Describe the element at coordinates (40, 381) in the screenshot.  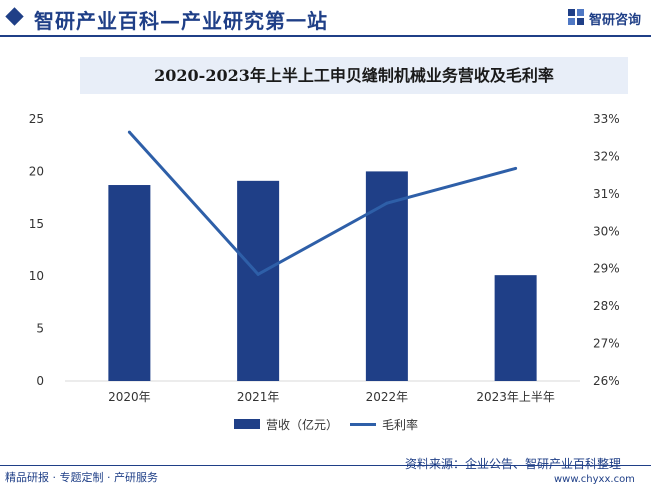
I see `y-left-tick-label: 0` at that location.